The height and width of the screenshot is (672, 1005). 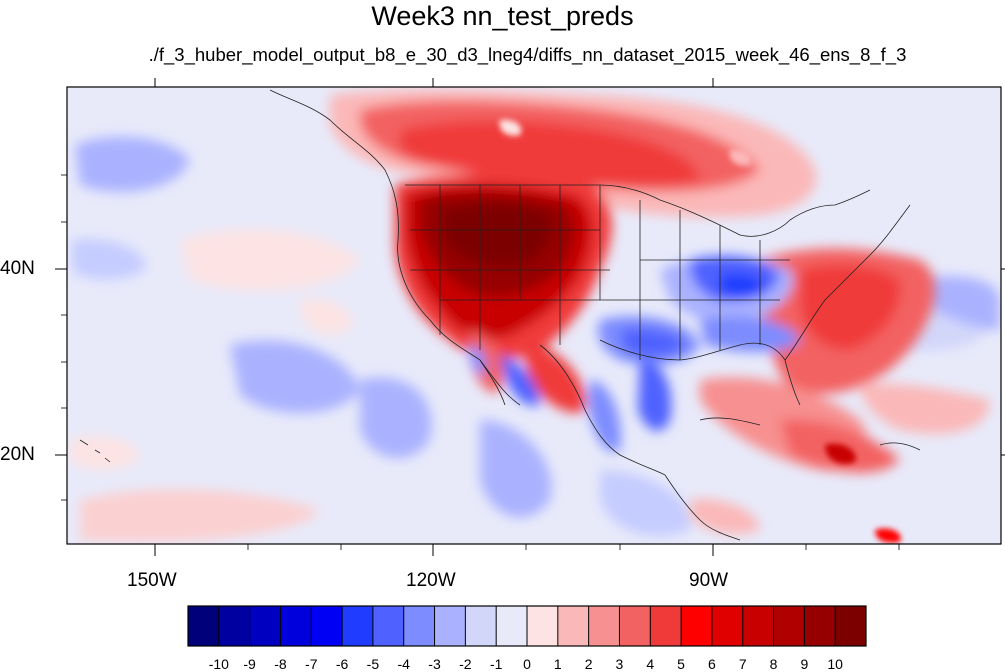 What do you see at coordinates (804, 664) in the screenshot?
I see `colorbar-tick-label: 9` at bounding box center [804, 664].